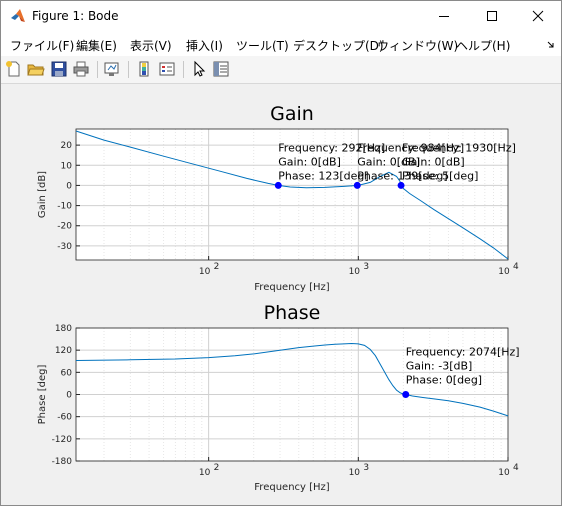 This screenshot has height=506, width=562. I want to click on title-bar: Figure 1: Bode, so click(281, 16).